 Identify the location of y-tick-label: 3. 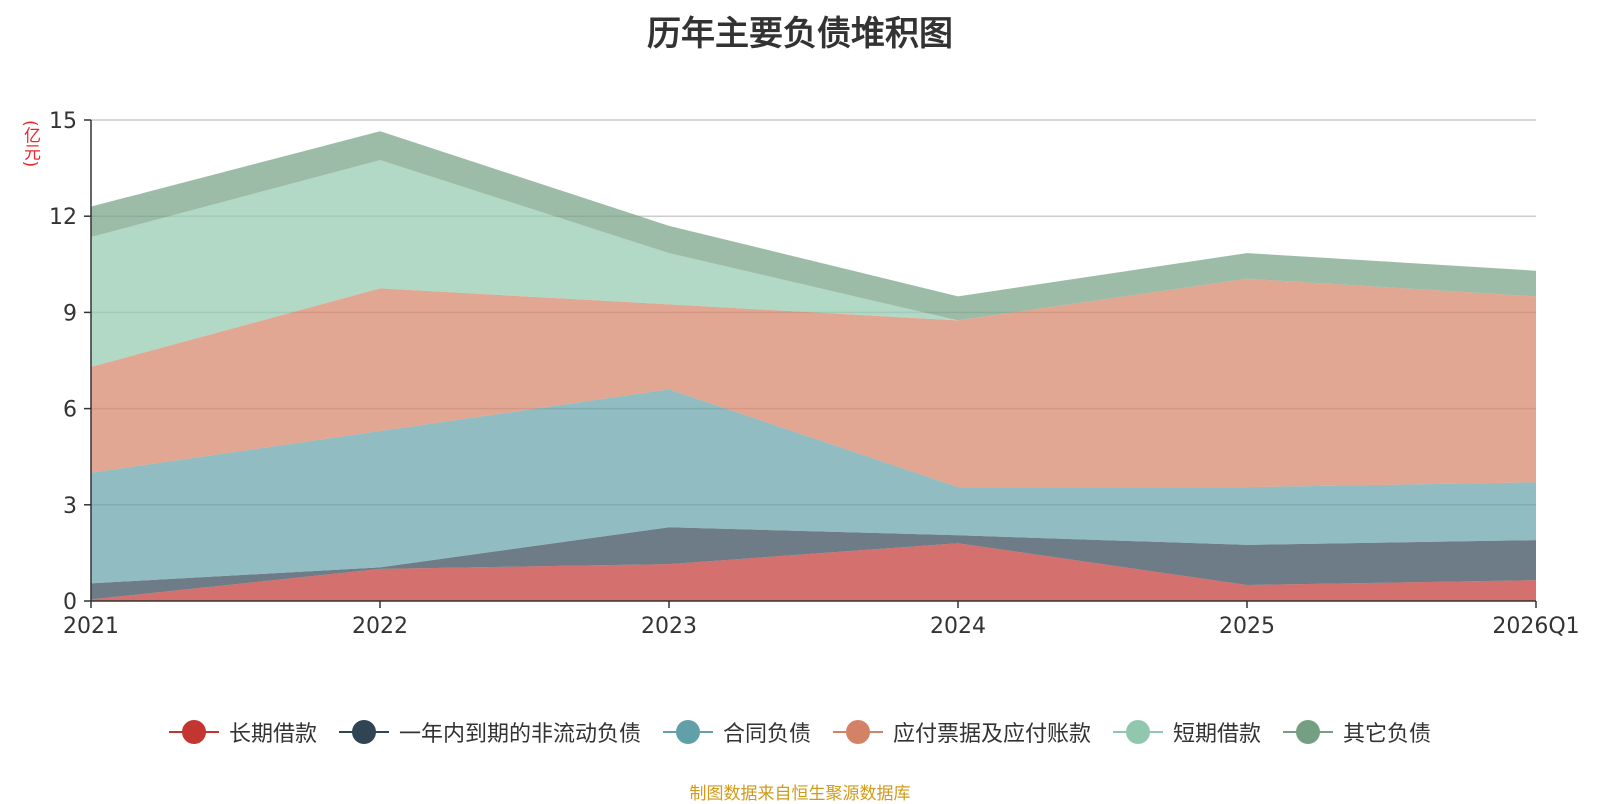
(70, 506).